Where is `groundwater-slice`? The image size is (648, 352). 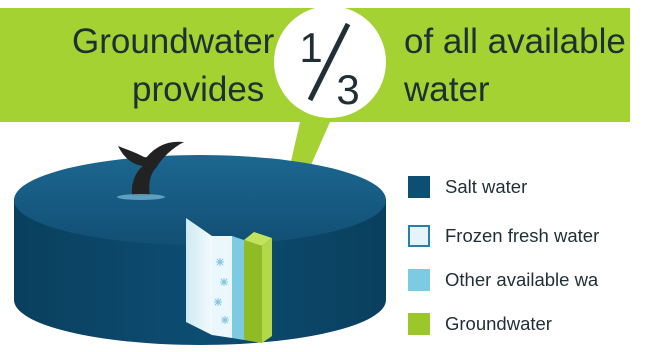
groundwater-slice is located at coordinates (258, 287).